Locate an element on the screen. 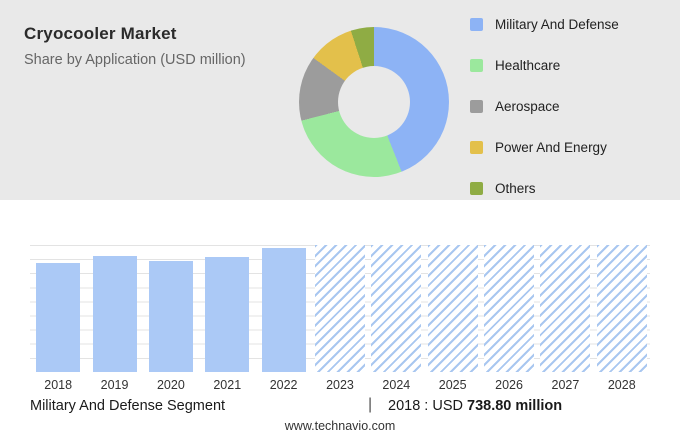 The width and height of the screenshot is (680, 440). year-label: 2023 is located at coordinates (340, 385).